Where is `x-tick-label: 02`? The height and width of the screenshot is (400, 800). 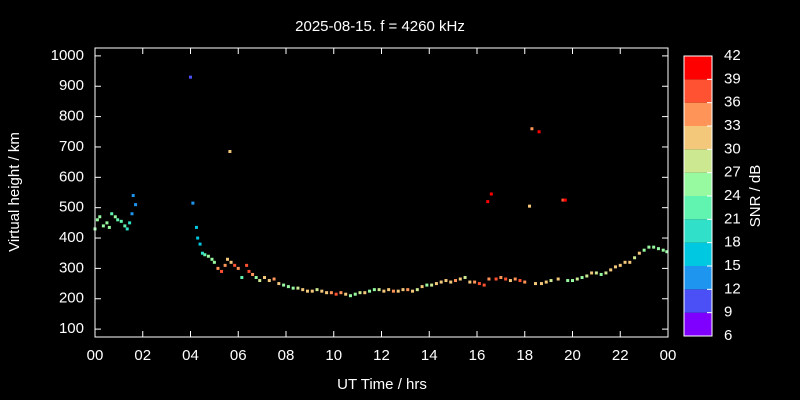 x-tick-label: 02 is located at coordinates (142, 355).